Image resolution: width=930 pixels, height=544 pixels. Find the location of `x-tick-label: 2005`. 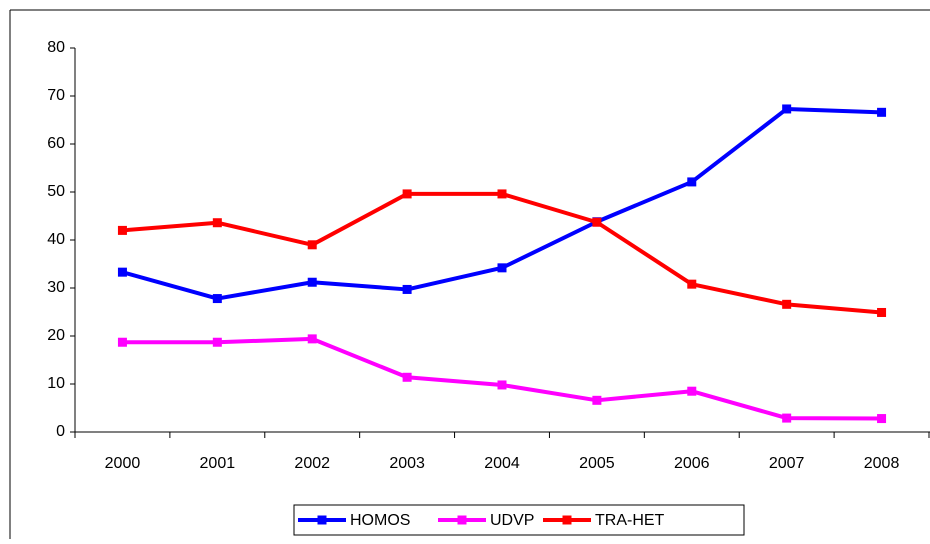

x-tick-label: 2005 is located at coordinates (597, 463).